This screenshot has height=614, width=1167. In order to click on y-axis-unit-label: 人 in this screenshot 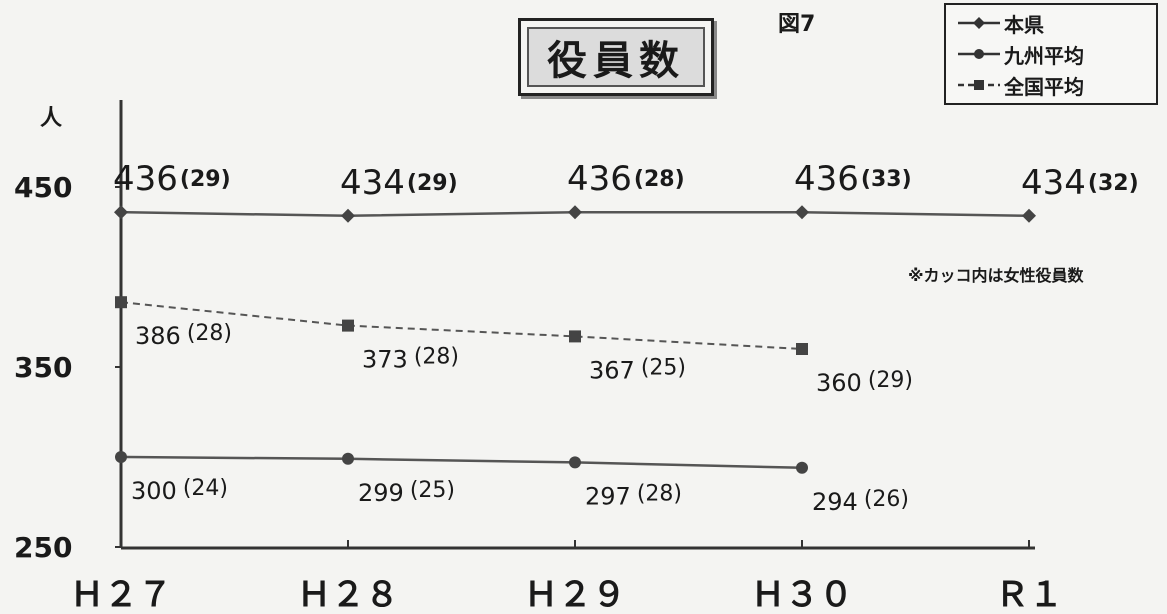, I will do `click(51, 118)`.